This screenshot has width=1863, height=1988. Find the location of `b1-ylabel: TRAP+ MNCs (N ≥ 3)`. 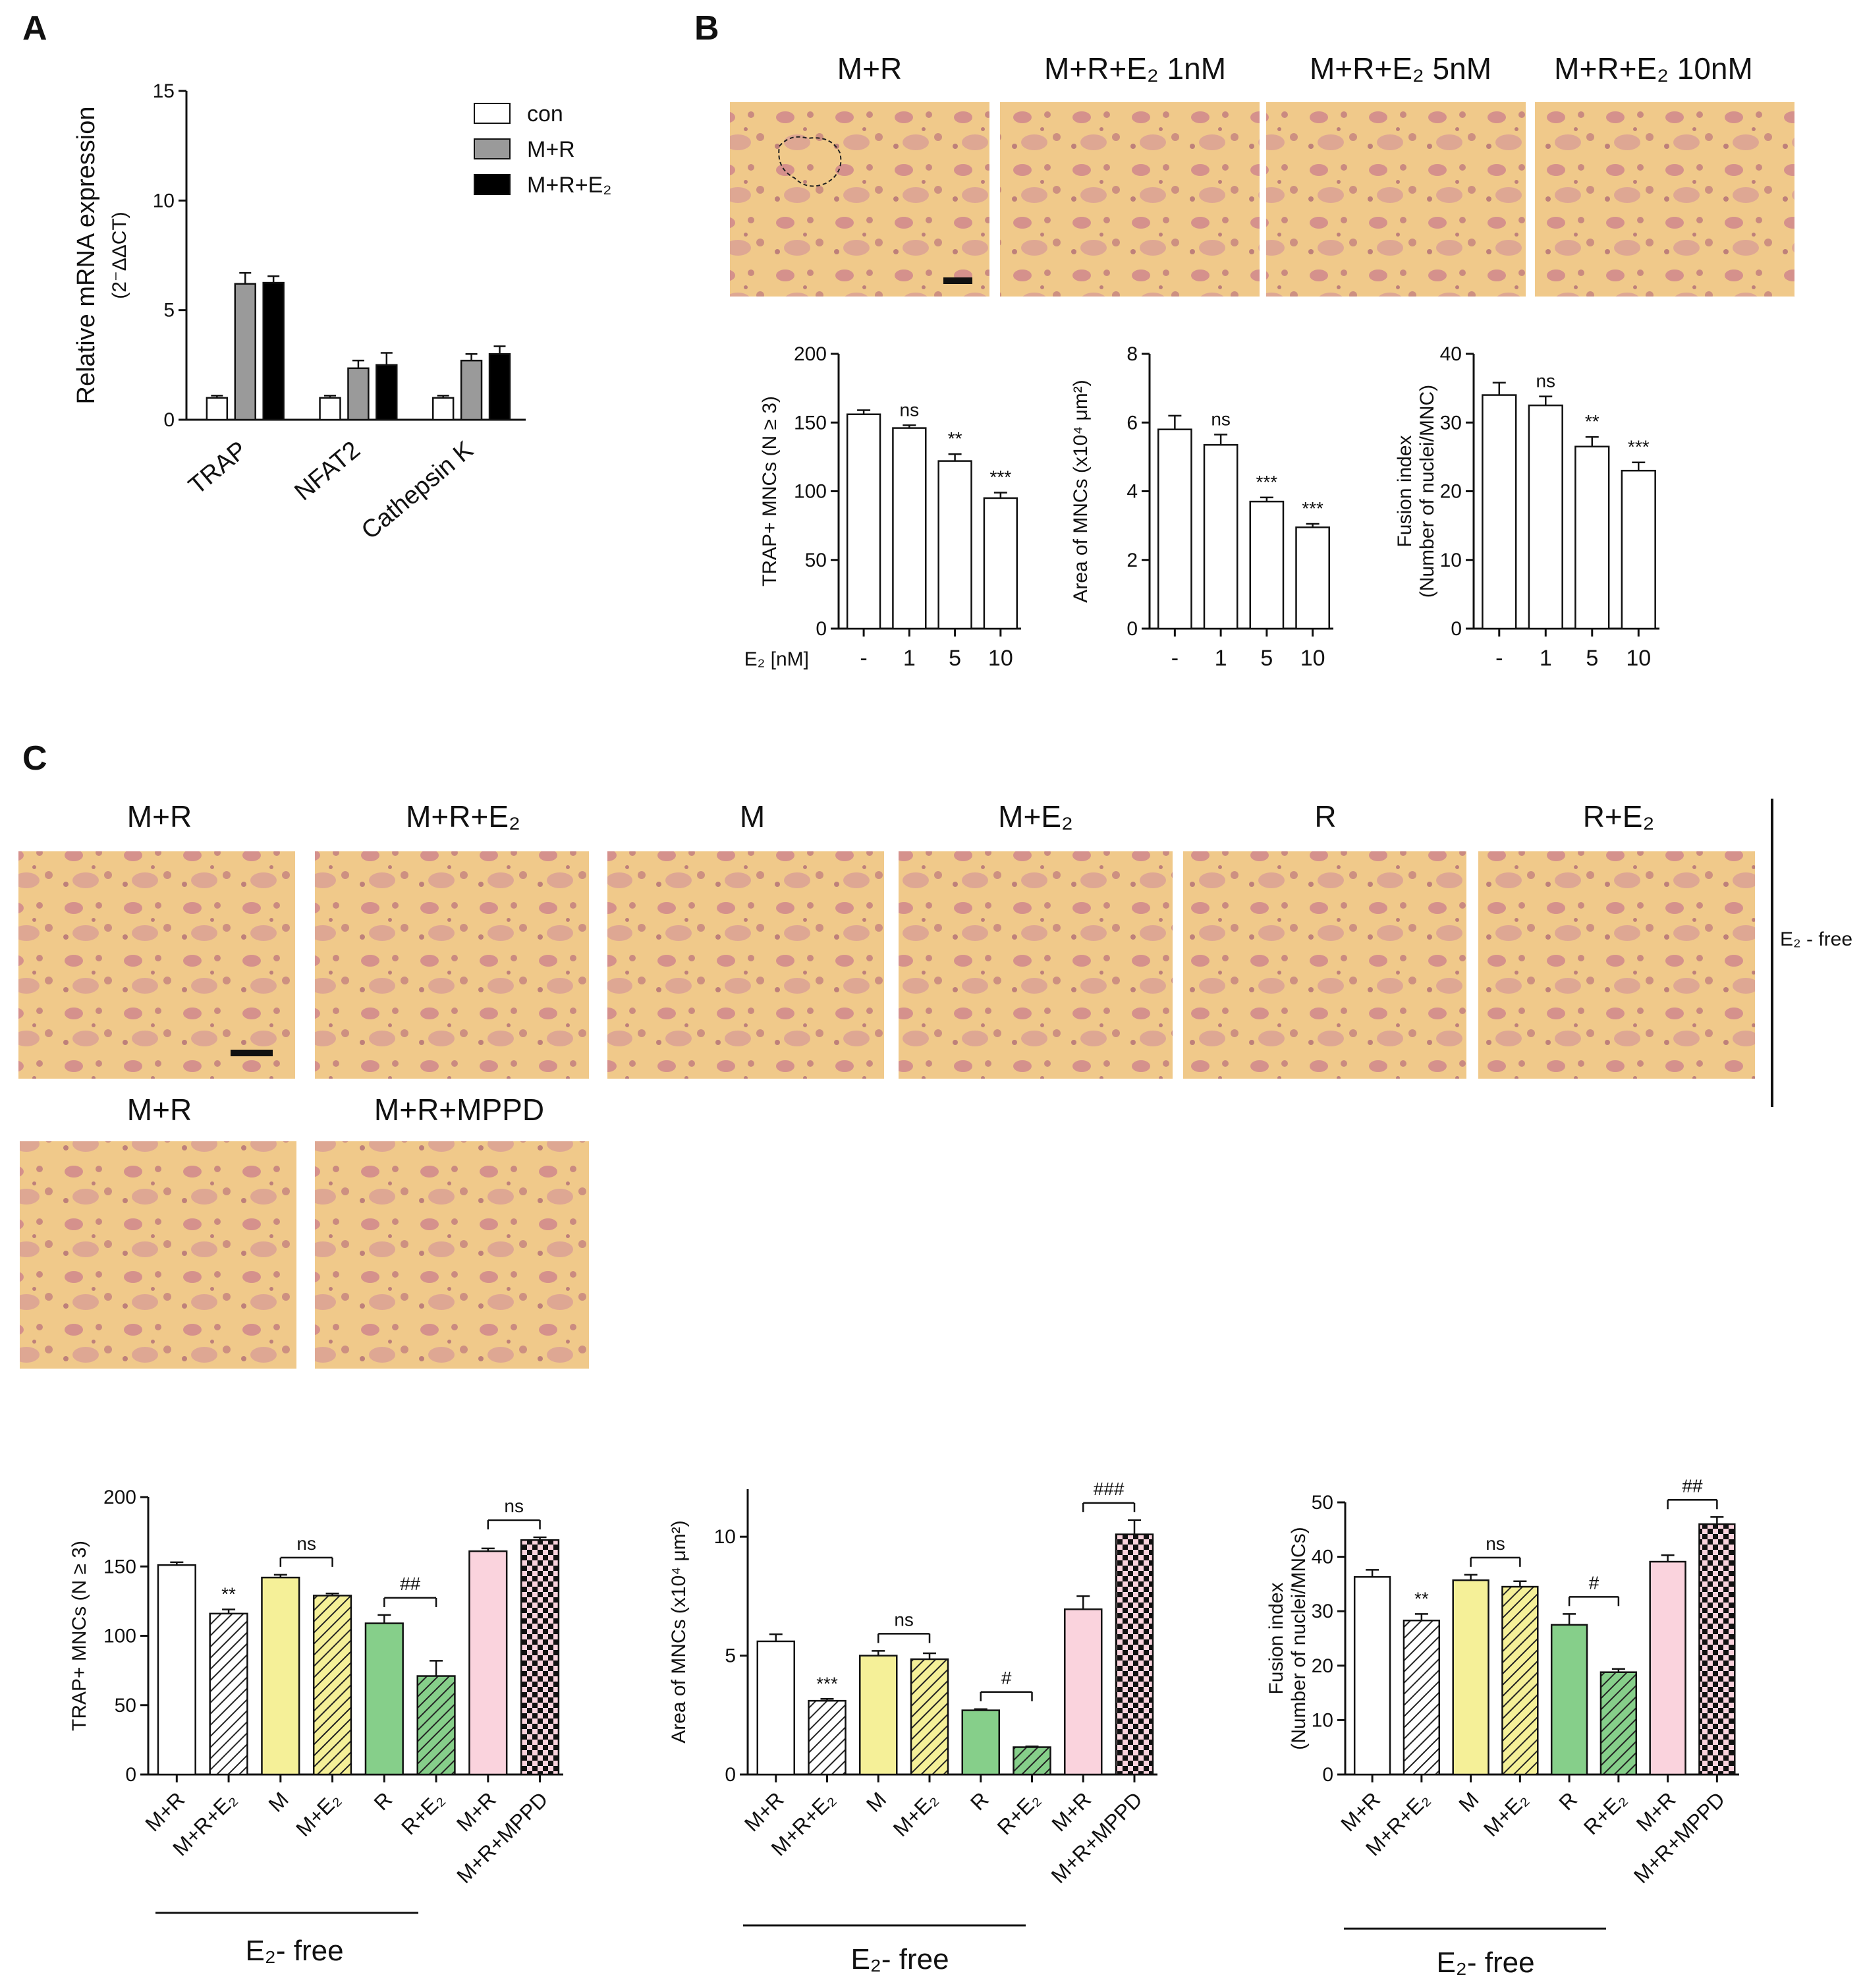

b1-ylabel: TRAP+ MNCs (N ≥ 3) is located at coordinates (770, 491).